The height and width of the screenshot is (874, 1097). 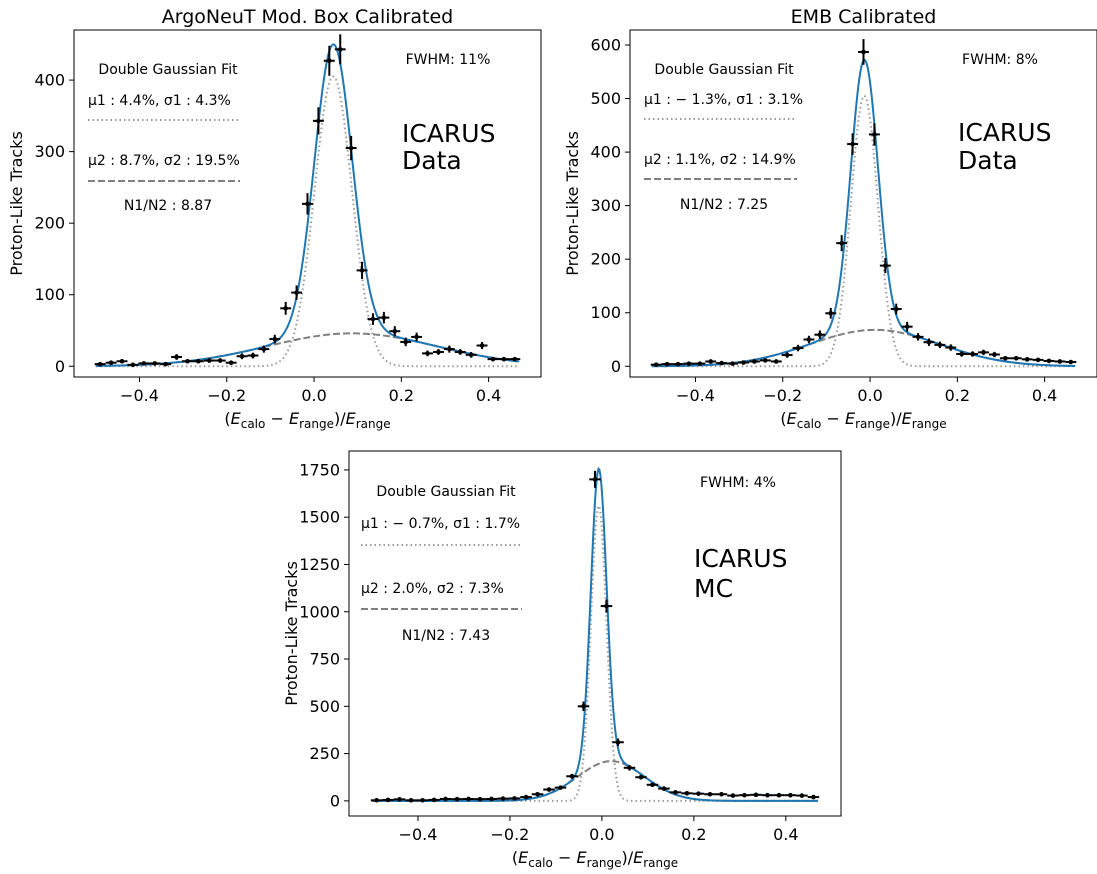 I want to click on x-axis-label: (Ecalo − Erange)/Erange, so click(x=307, y=420).